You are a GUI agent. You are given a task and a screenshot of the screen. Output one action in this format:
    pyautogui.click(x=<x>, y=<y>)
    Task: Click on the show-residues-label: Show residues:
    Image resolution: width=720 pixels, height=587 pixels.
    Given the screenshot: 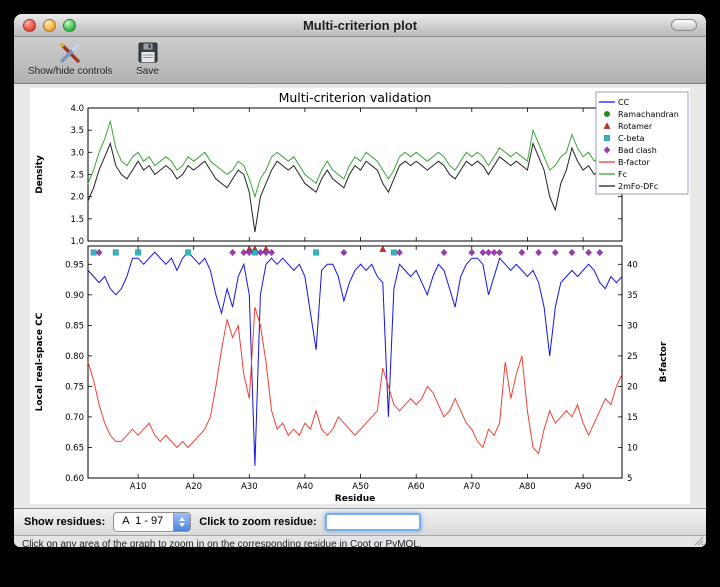 What is the action you would take?
    pyautogui.click(x=65, y=522)
    